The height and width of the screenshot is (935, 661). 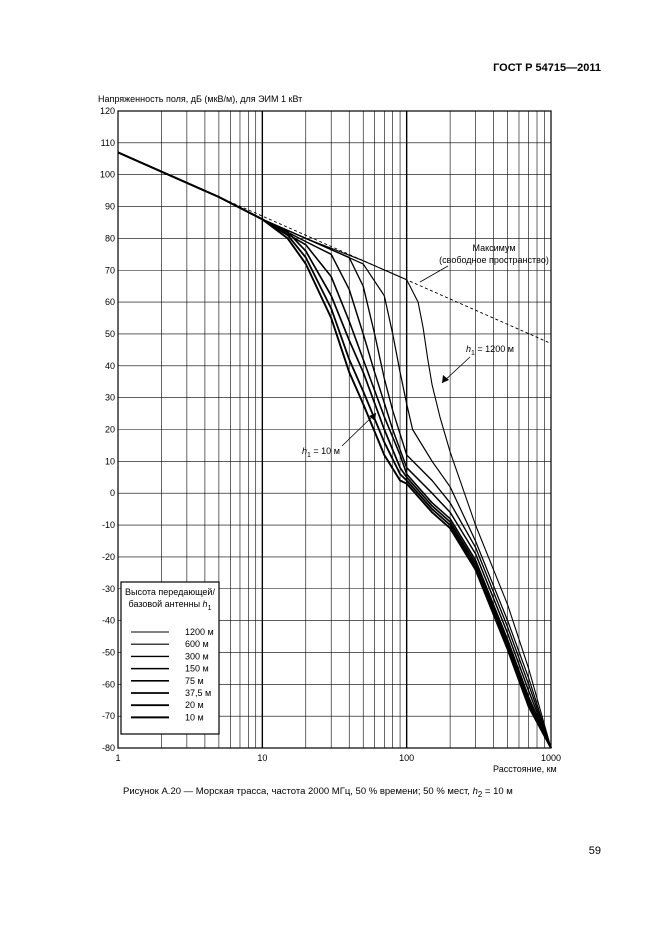 What do you see at coordinates (107, 111) in the screenshot?
I see `y-tick-label: 120` at bounding box center [107, 111].